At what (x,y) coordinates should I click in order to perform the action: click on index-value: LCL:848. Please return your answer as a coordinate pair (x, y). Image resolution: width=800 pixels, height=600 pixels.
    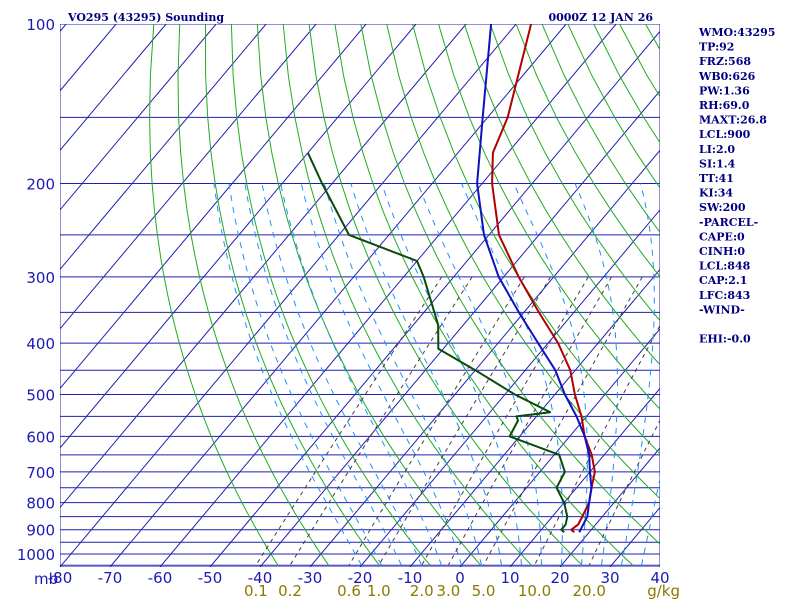
    Looking at the image, I should click on (725, 266).